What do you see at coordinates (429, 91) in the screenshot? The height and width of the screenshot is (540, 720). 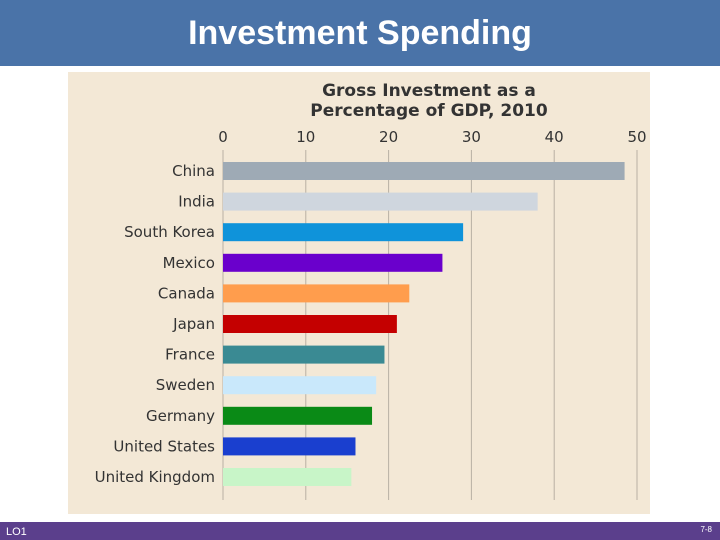 I see `chart-title: Gross Investment as a` at bounding box center [429, 91].